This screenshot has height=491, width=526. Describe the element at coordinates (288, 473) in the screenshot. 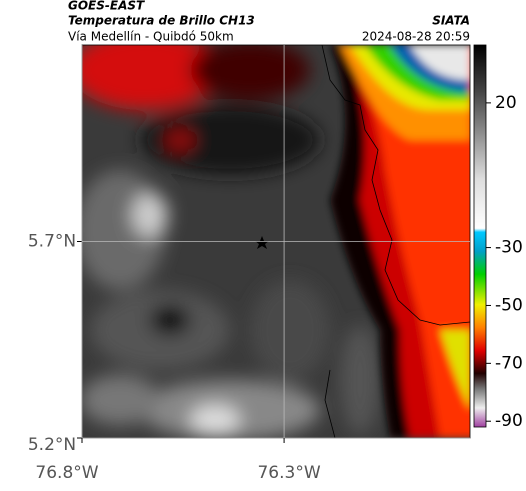

I see `lon-tick-label: 76.3°W` at that location.